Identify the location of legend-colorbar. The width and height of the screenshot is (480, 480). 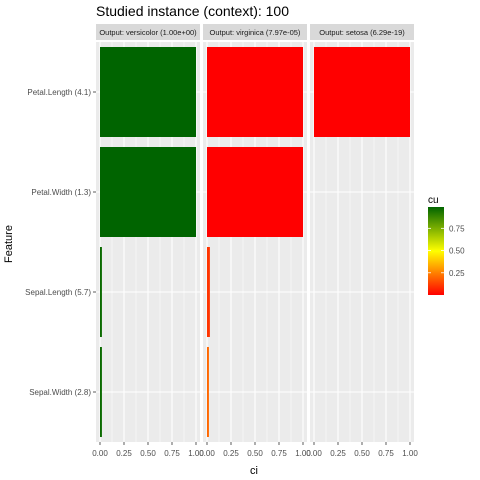
(436, 251).